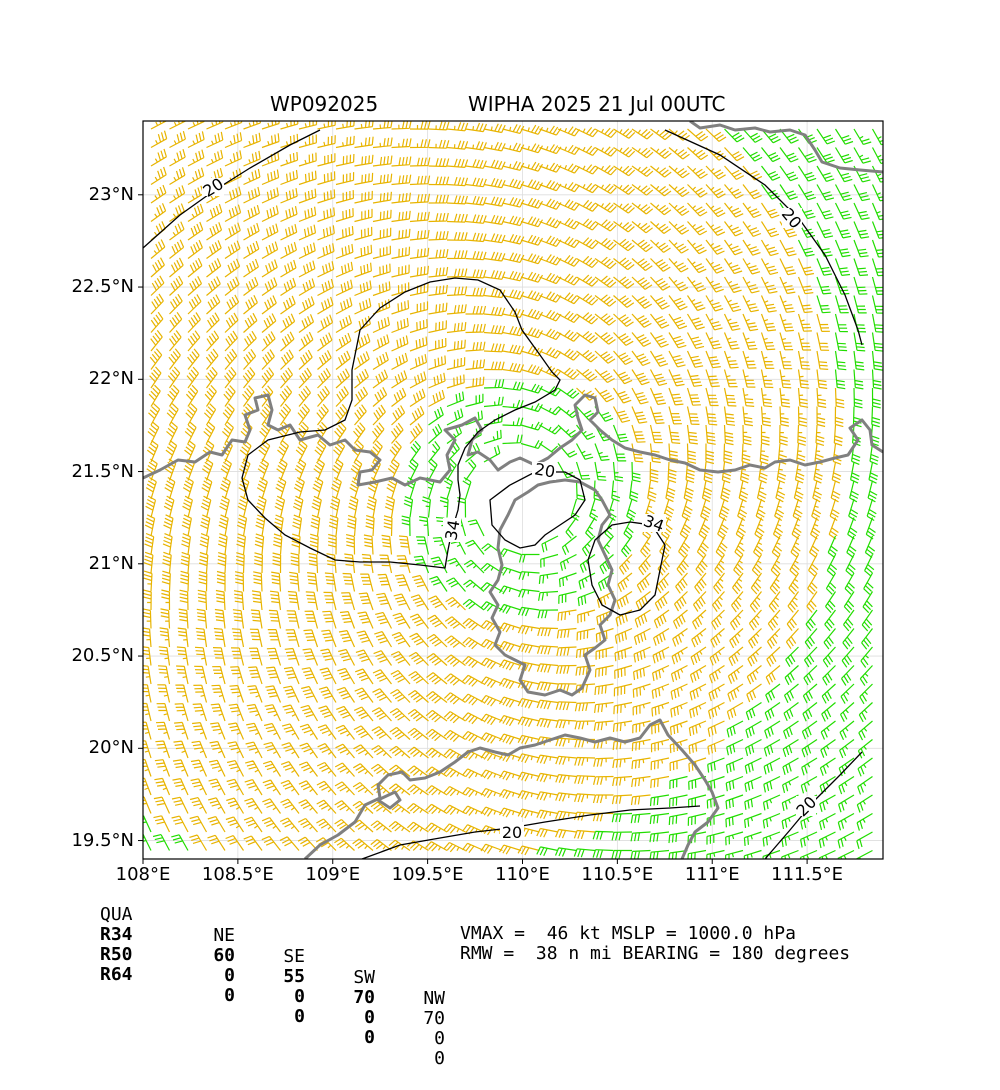 The image size is (1000, 1090). Describe the element at coordinates (224, 935) in the screenshot. I see `header-ne: NE` at that location.